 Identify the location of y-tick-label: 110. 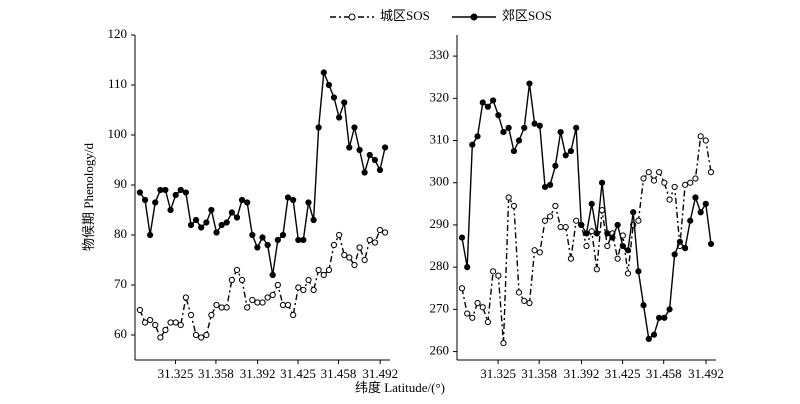
(117, 83).